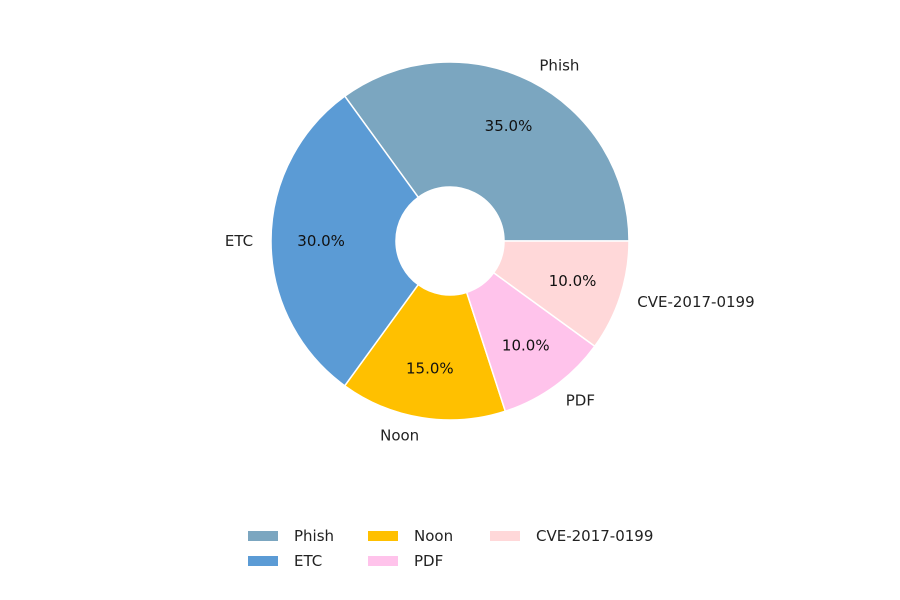 Image resolution: width=900 pixels, height=600 pixels. Describe the element at coordinates (695, 302) in the screenshot. I see `slice-label-cve-2017-0199: CVE-2017-0199` at that location.